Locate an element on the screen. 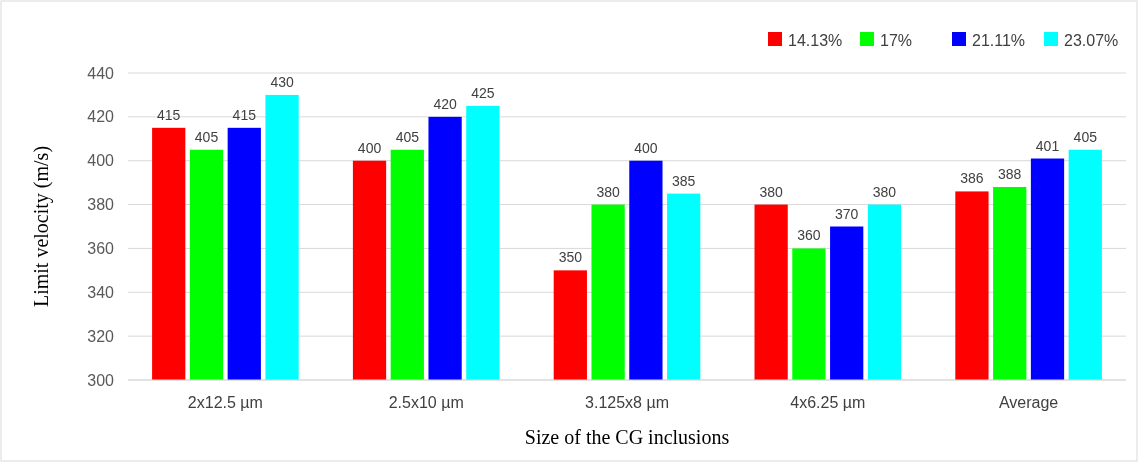 The image size is (1138, 462). x-tick-label: Average is located at coordinates (1028, 402).